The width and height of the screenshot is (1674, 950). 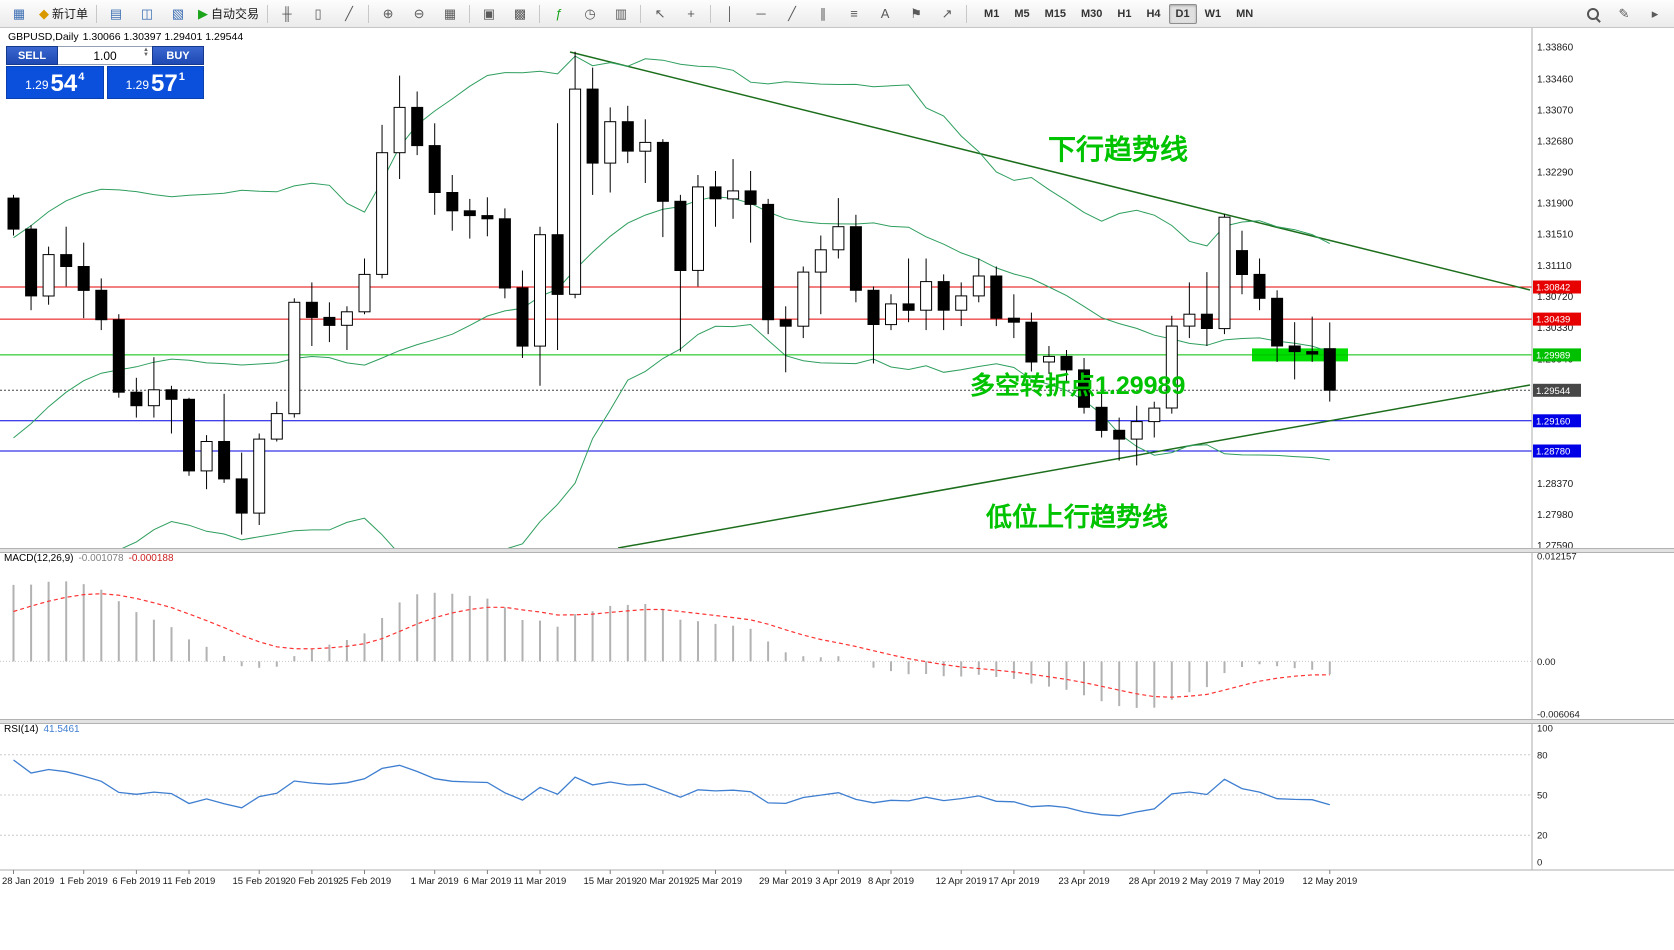 I want to click on volume-field: ▲▼, so click(x=105, y=55).